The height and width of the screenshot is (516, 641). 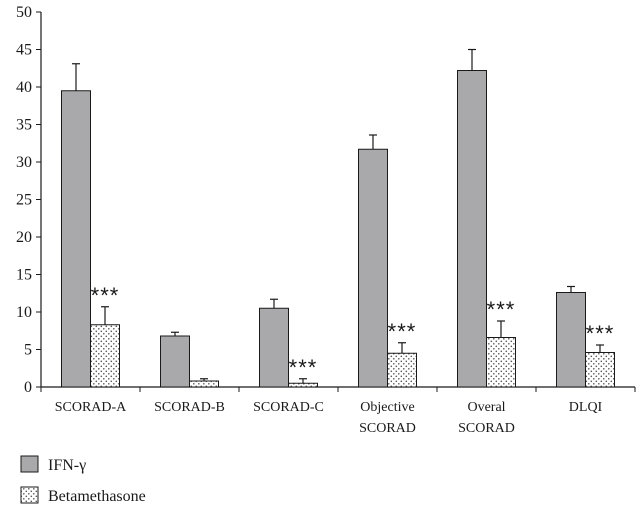 I want to click on legend-label-betamethasone: Betamethasone, so click(x=97, y=496).